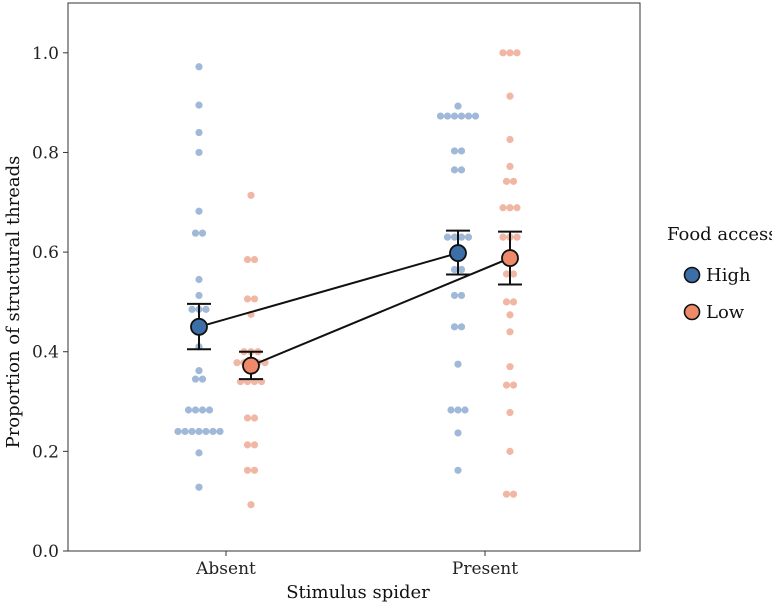  I want to click on x-tick-label: Absent, so click(225, 569).